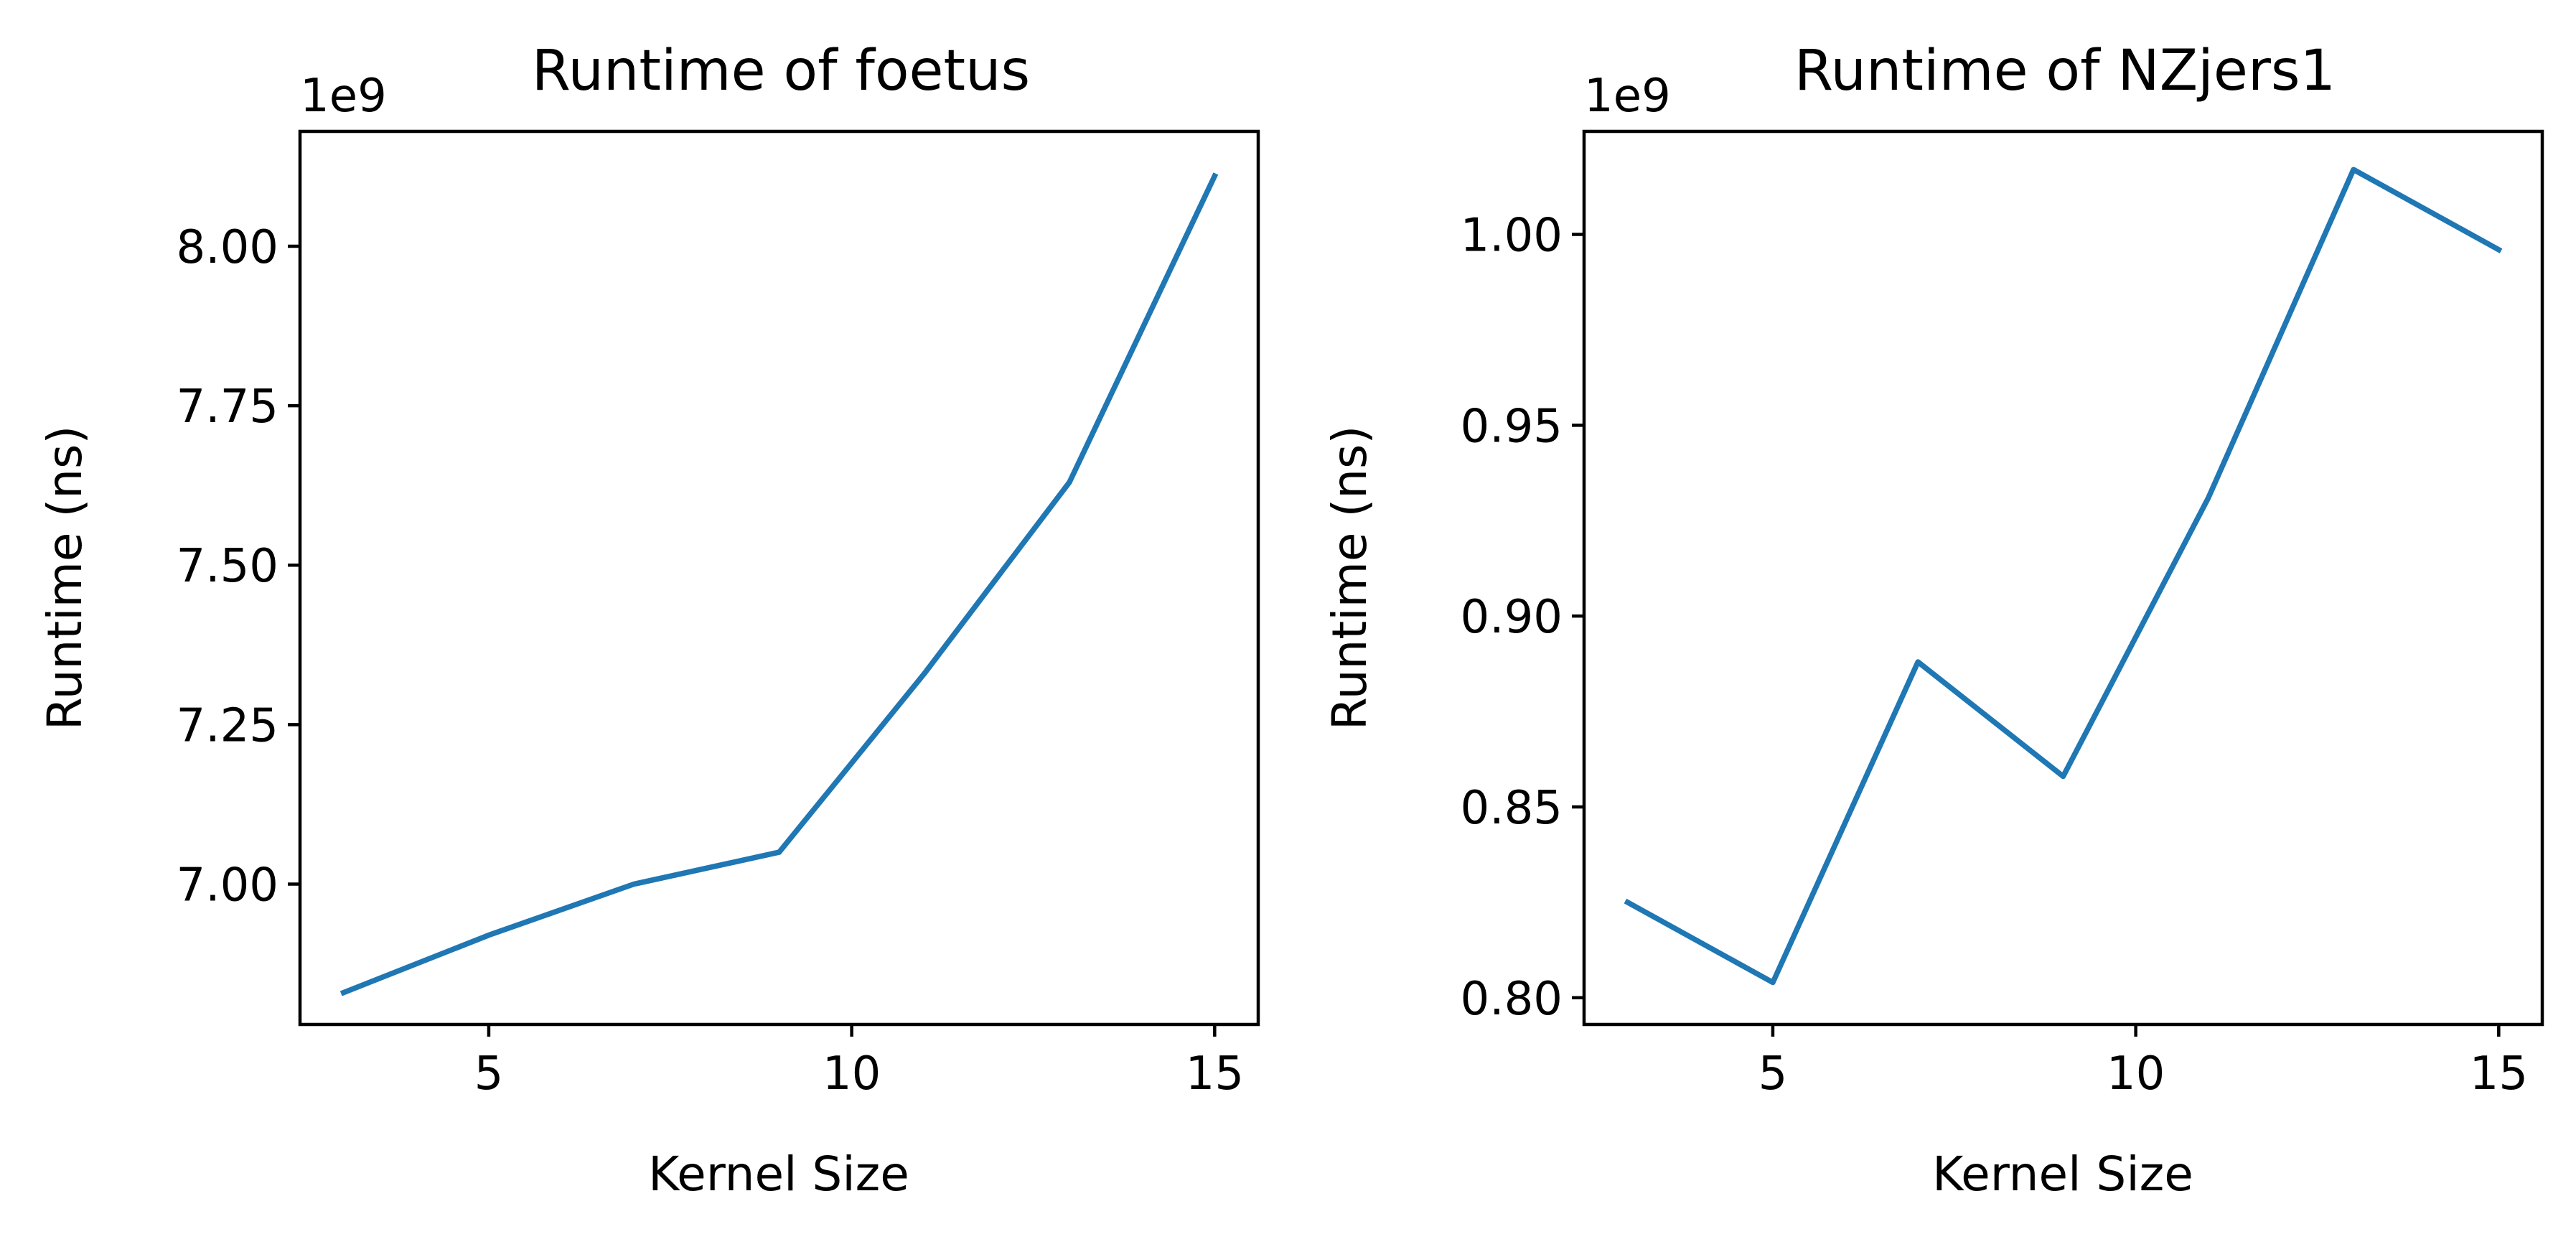  What do you see at coordinates (228, 567) in the screenshot?
I see `y-tick-label: 7.50` at bounding box center [228, 567].